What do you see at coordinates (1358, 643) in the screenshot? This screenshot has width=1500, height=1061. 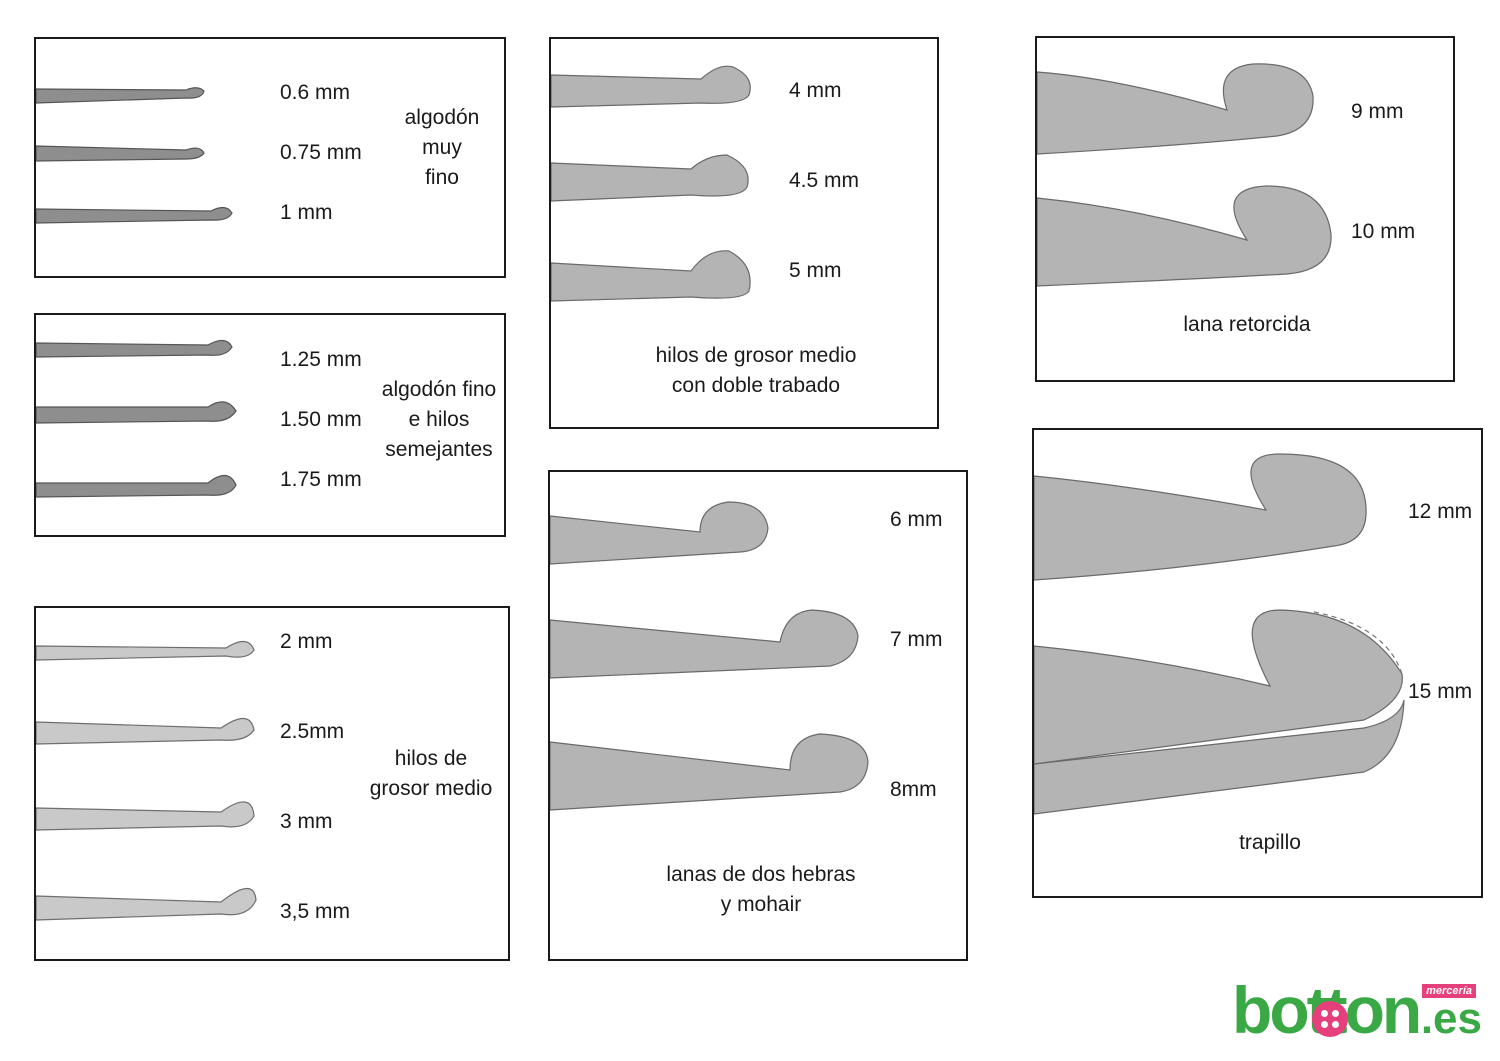 I see `hook-15mm-dashed-edge` at bounding box center [1358, 643].